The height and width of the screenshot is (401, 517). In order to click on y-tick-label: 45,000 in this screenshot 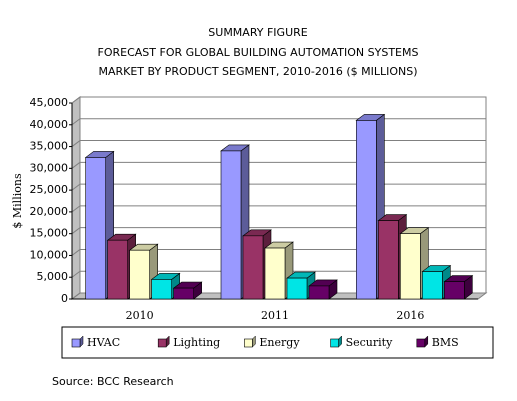, I will do `click(49, 102)`.